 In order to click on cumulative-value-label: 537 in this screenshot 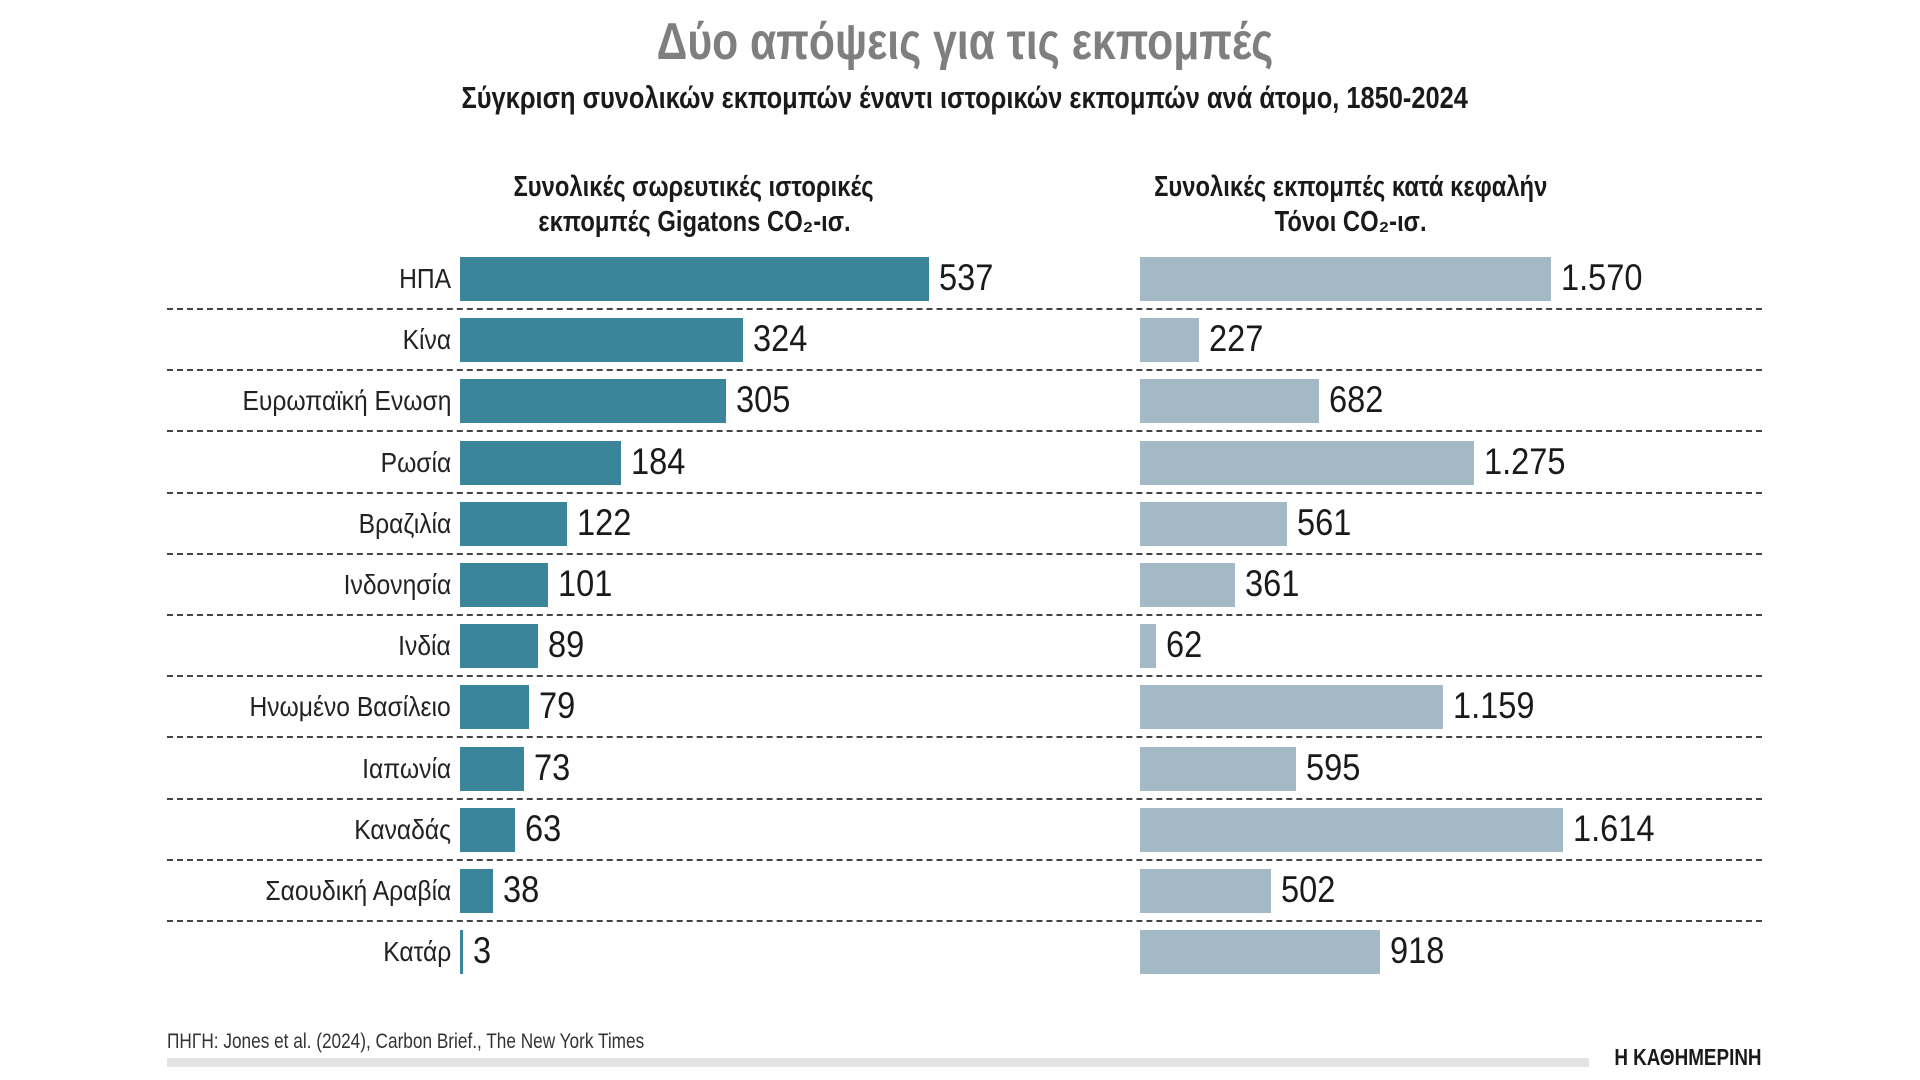, I will do `click(966, 277)`.